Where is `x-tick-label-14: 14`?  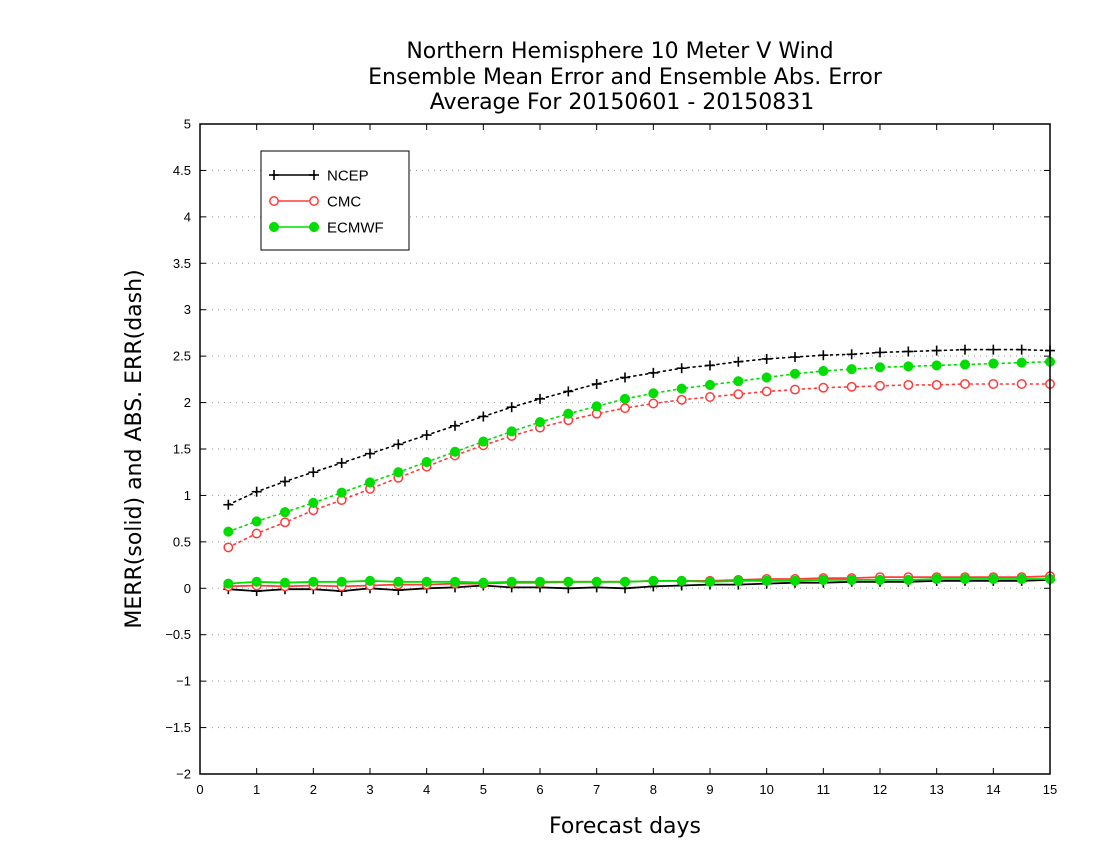 x-tick-label-14: 14 is located at coordinates (993, 789).